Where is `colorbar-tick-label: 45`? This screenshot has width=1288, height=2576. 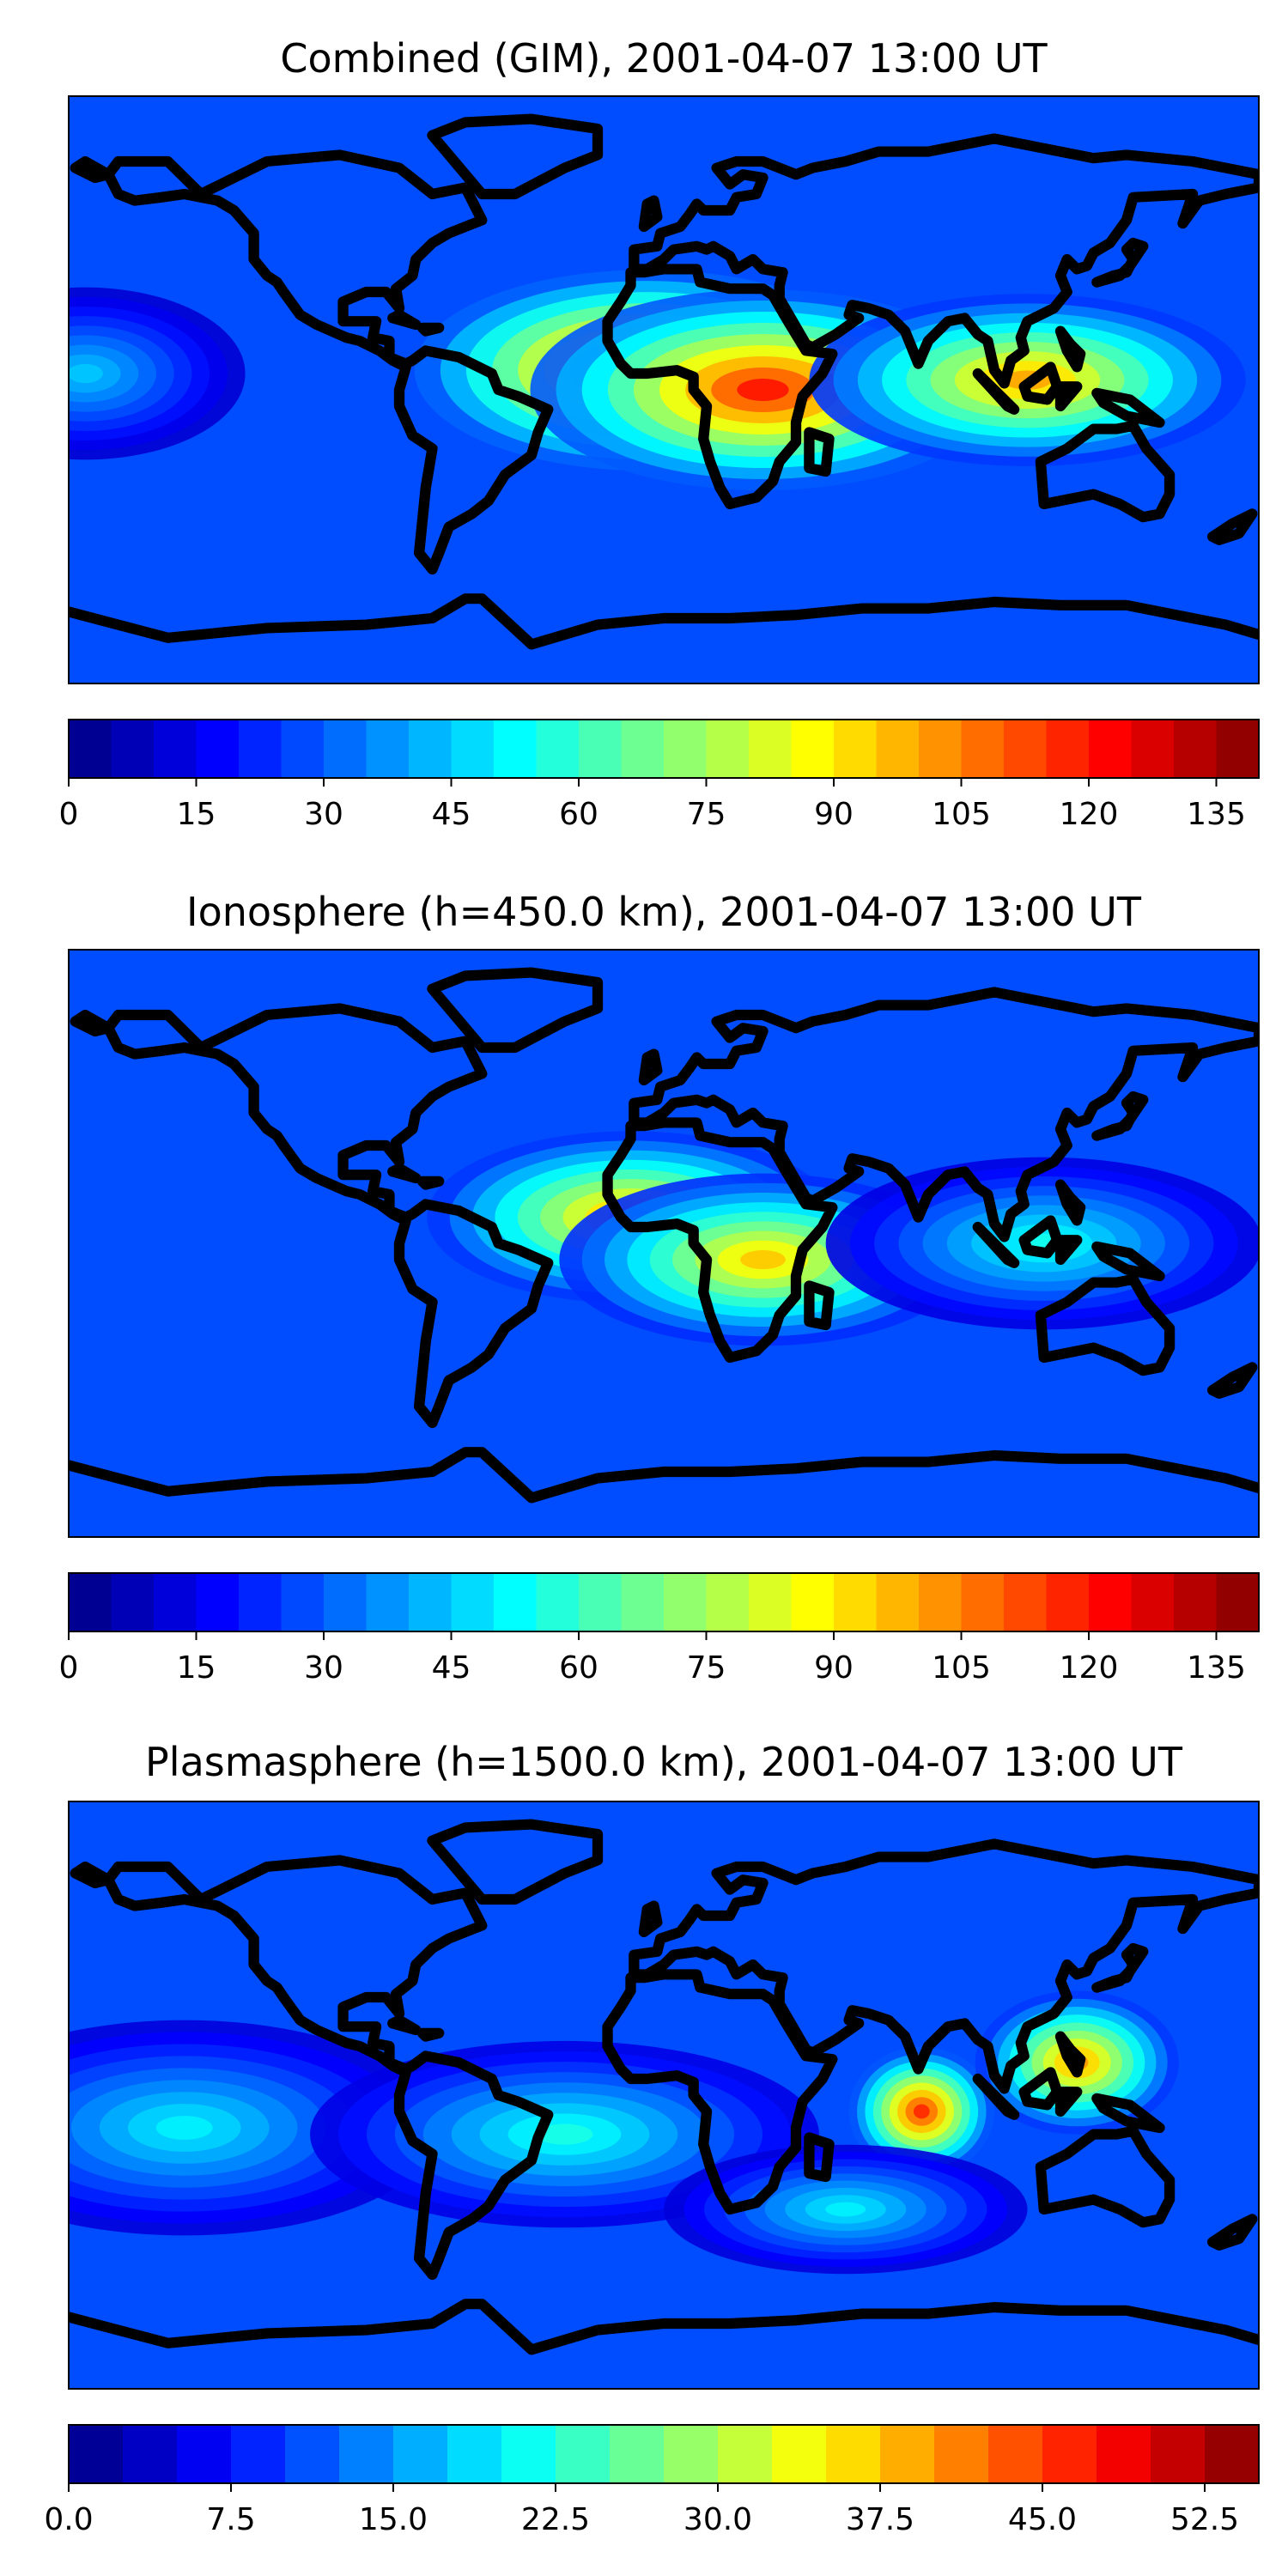 colorbar-tick-label: 45 is located at coordinates (452, 814).